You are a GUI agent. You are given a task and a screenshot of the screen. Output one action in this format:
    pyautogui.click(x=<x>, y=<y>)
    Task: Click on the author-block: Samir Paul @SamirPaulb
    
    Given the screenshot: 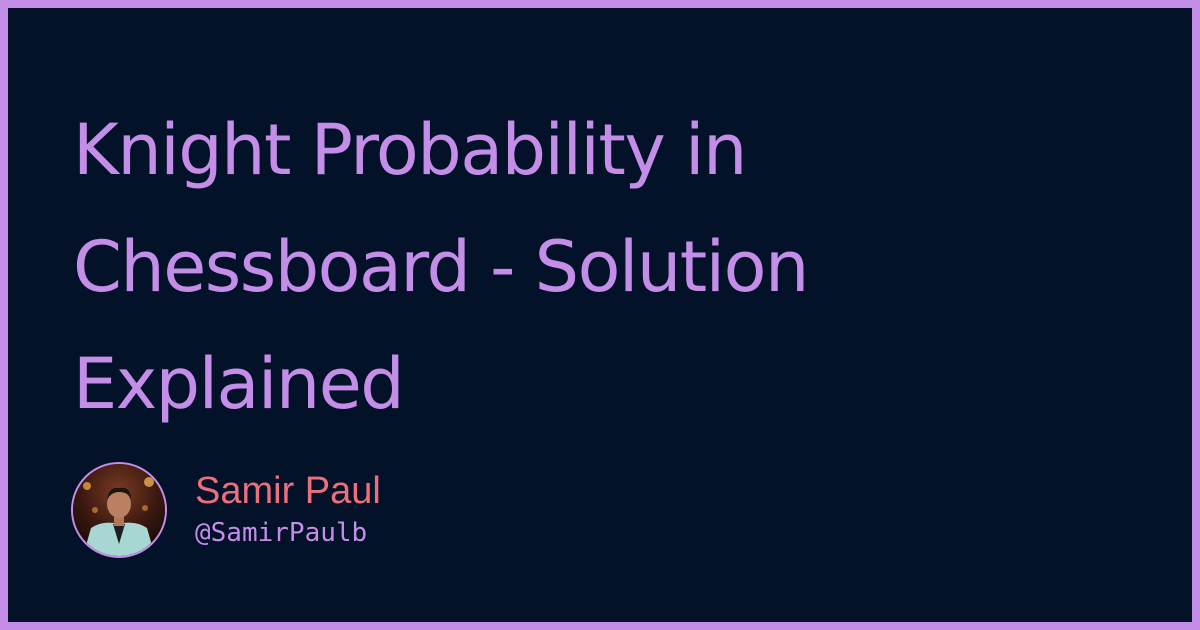 What is the action you would take?
    pyautogui.click(x=226, y=510)
    